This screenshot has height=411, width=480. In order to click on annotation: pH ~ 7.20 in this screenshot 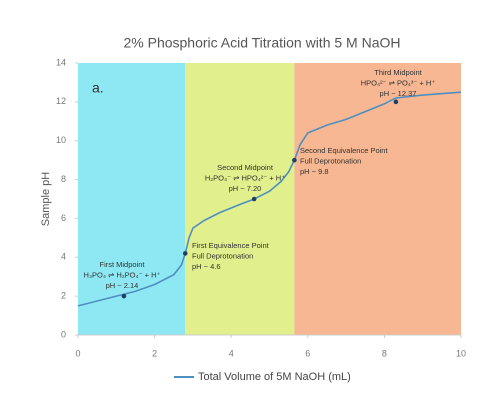, I will do `click(245, 188)`.